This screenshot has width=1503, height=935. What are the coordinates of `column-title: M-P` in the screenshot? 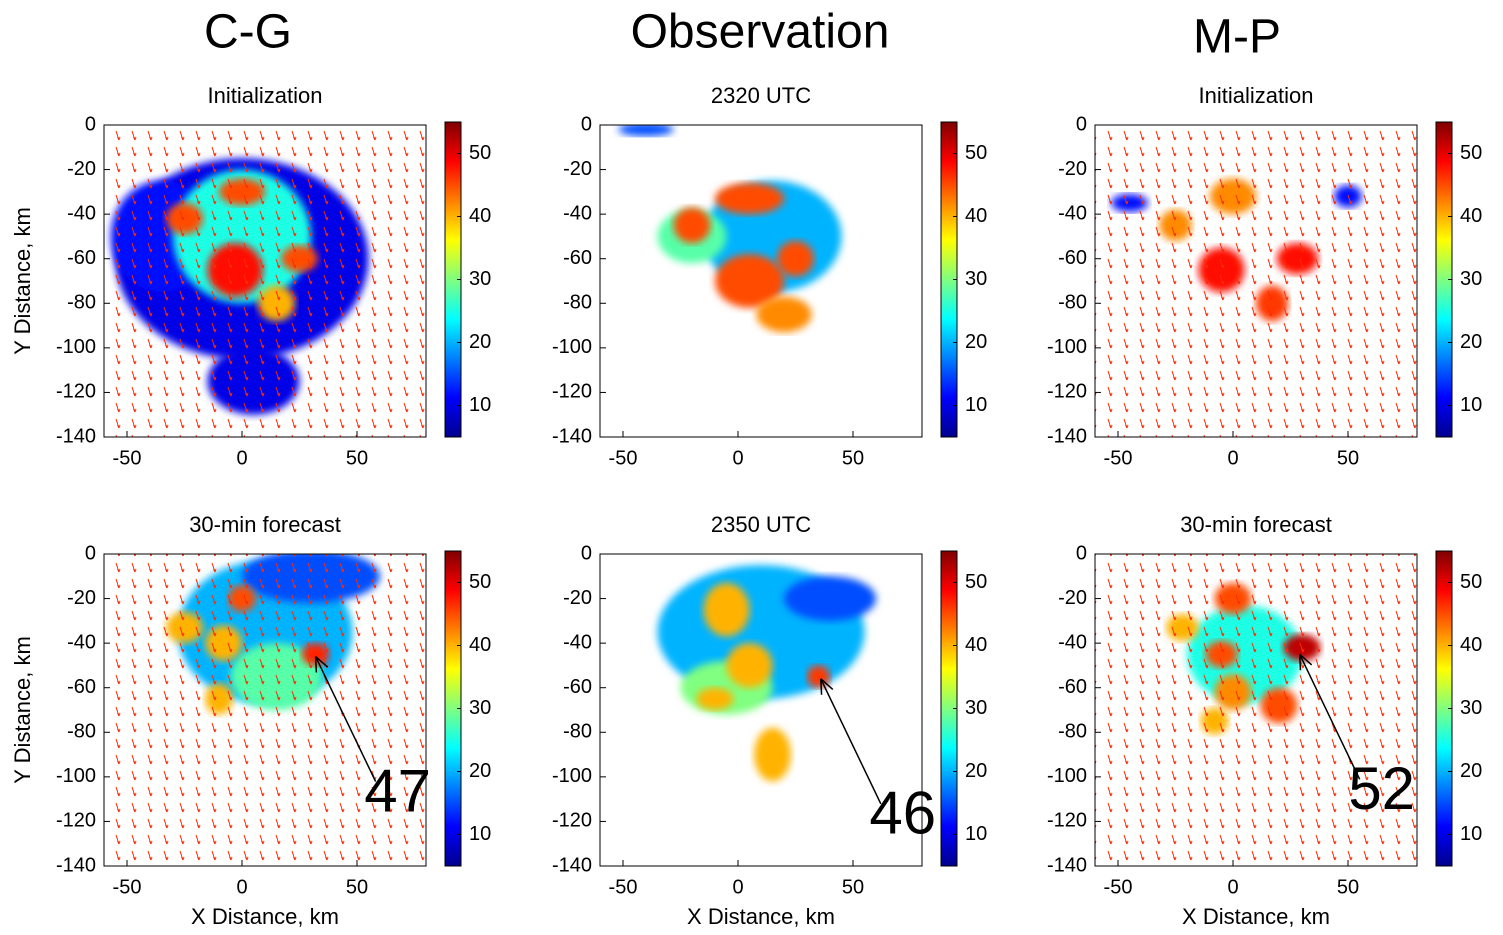 It's located at (1237, 37).